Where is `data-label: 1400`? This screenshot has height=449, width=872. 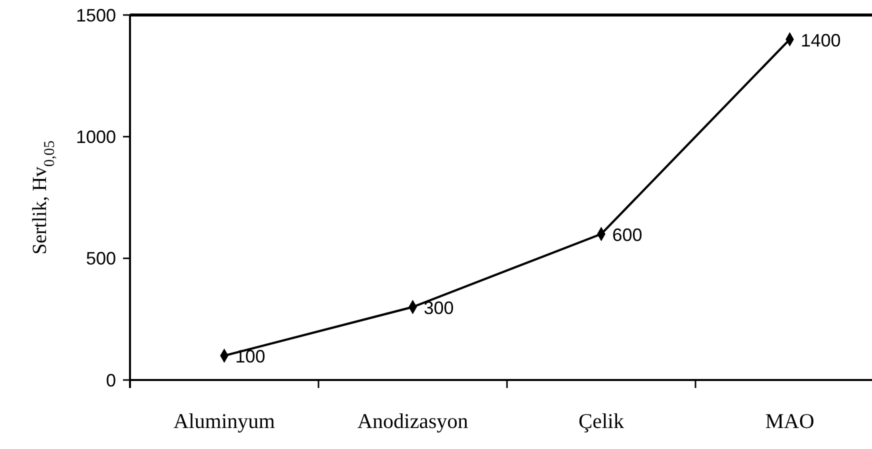
data-label: 1400 is located at coordinates (820, 40).